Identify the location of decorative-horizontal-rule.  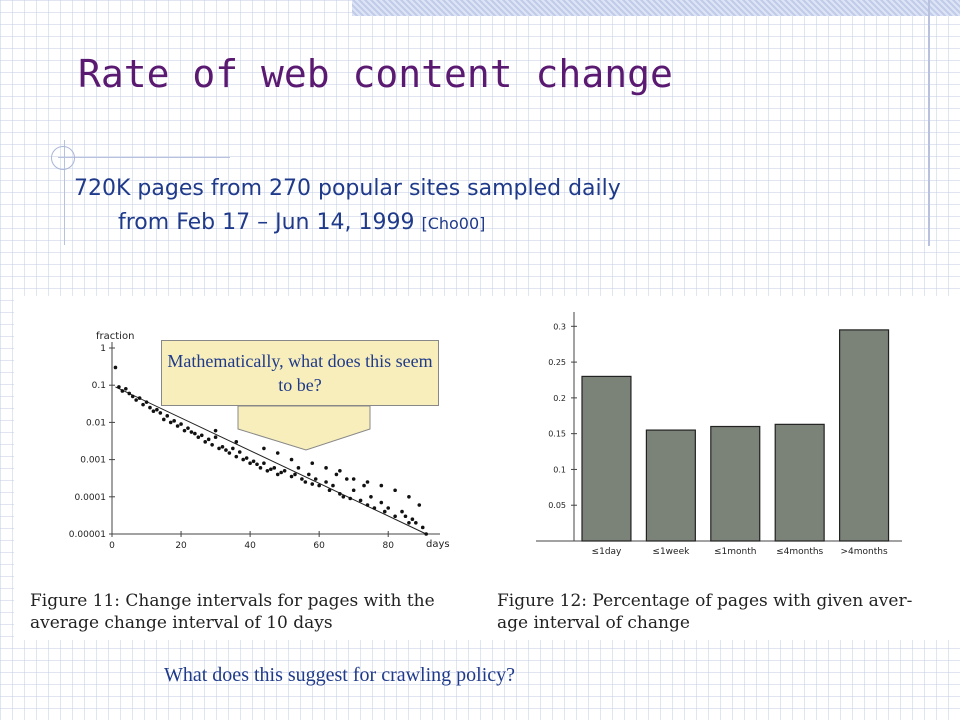
(144, 157).